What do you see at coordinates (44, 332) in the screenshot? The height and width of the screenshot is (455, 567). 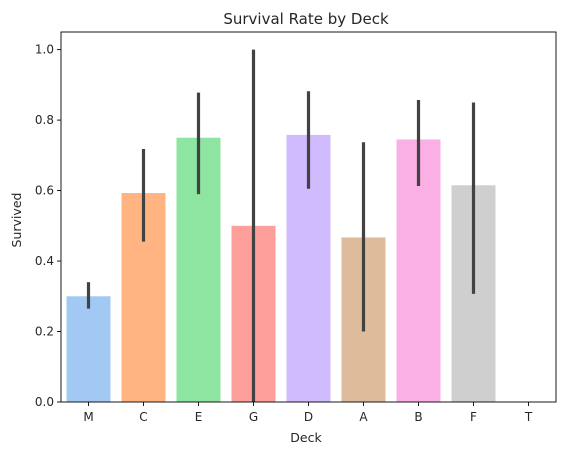 I see `y-tick-label: 0.2` at bounding box center [44, 332].